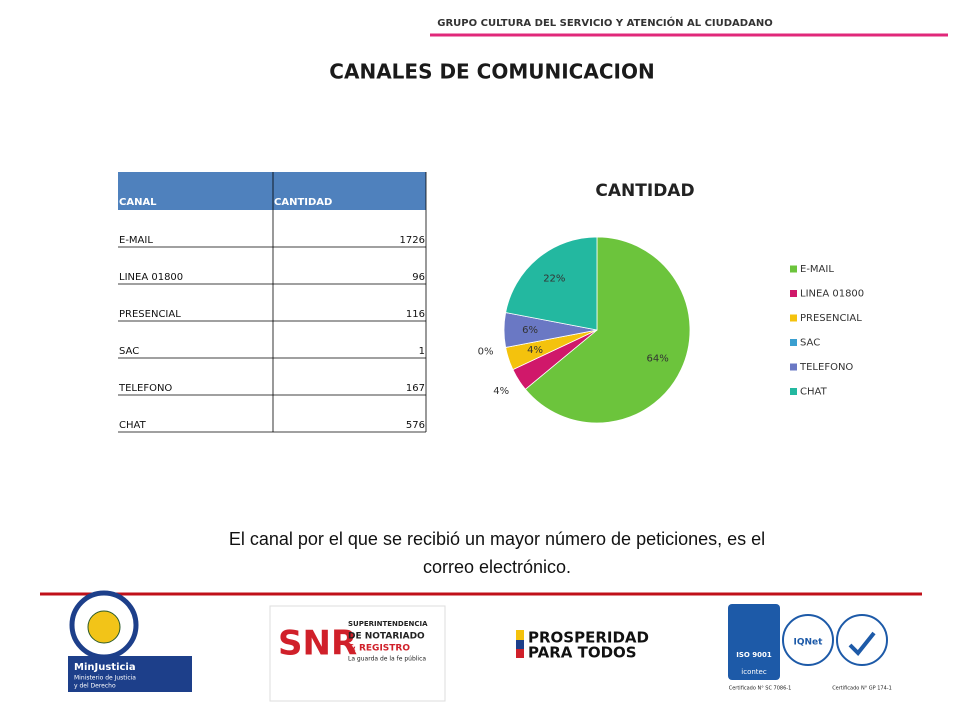 Image resolution: width=960 pixels, height=720 pixels. What do you see at coordinates (317, 644) in the screenshot?
I see `logo-text: SNR` at bounding box center [317, 644].